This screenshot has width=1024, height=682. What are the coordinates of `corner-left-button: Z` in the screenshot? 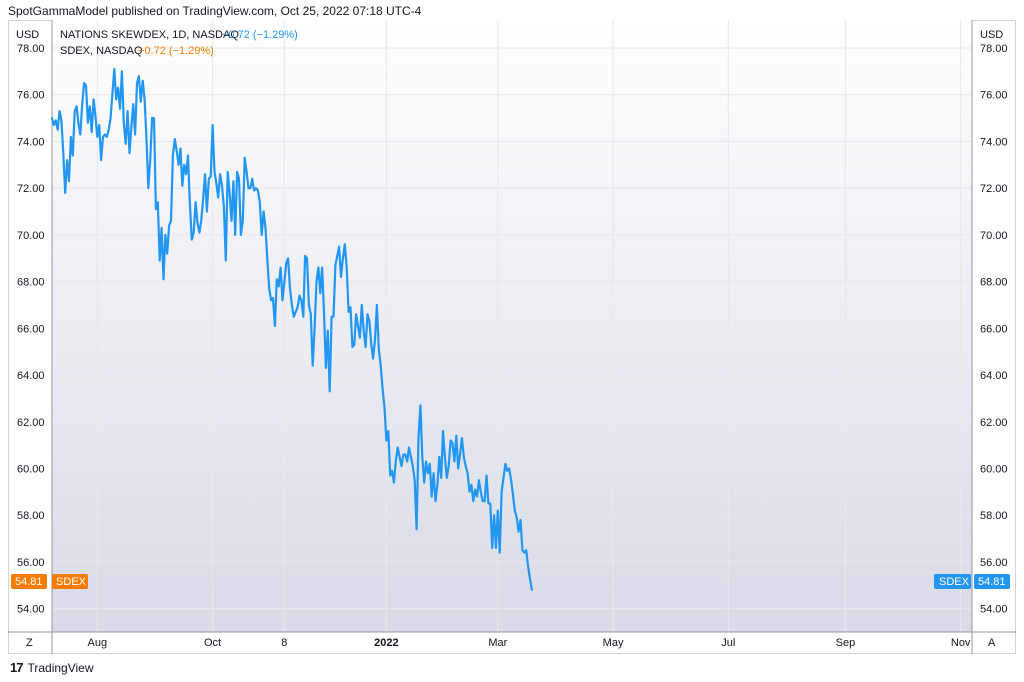 It's located at (29, 643).